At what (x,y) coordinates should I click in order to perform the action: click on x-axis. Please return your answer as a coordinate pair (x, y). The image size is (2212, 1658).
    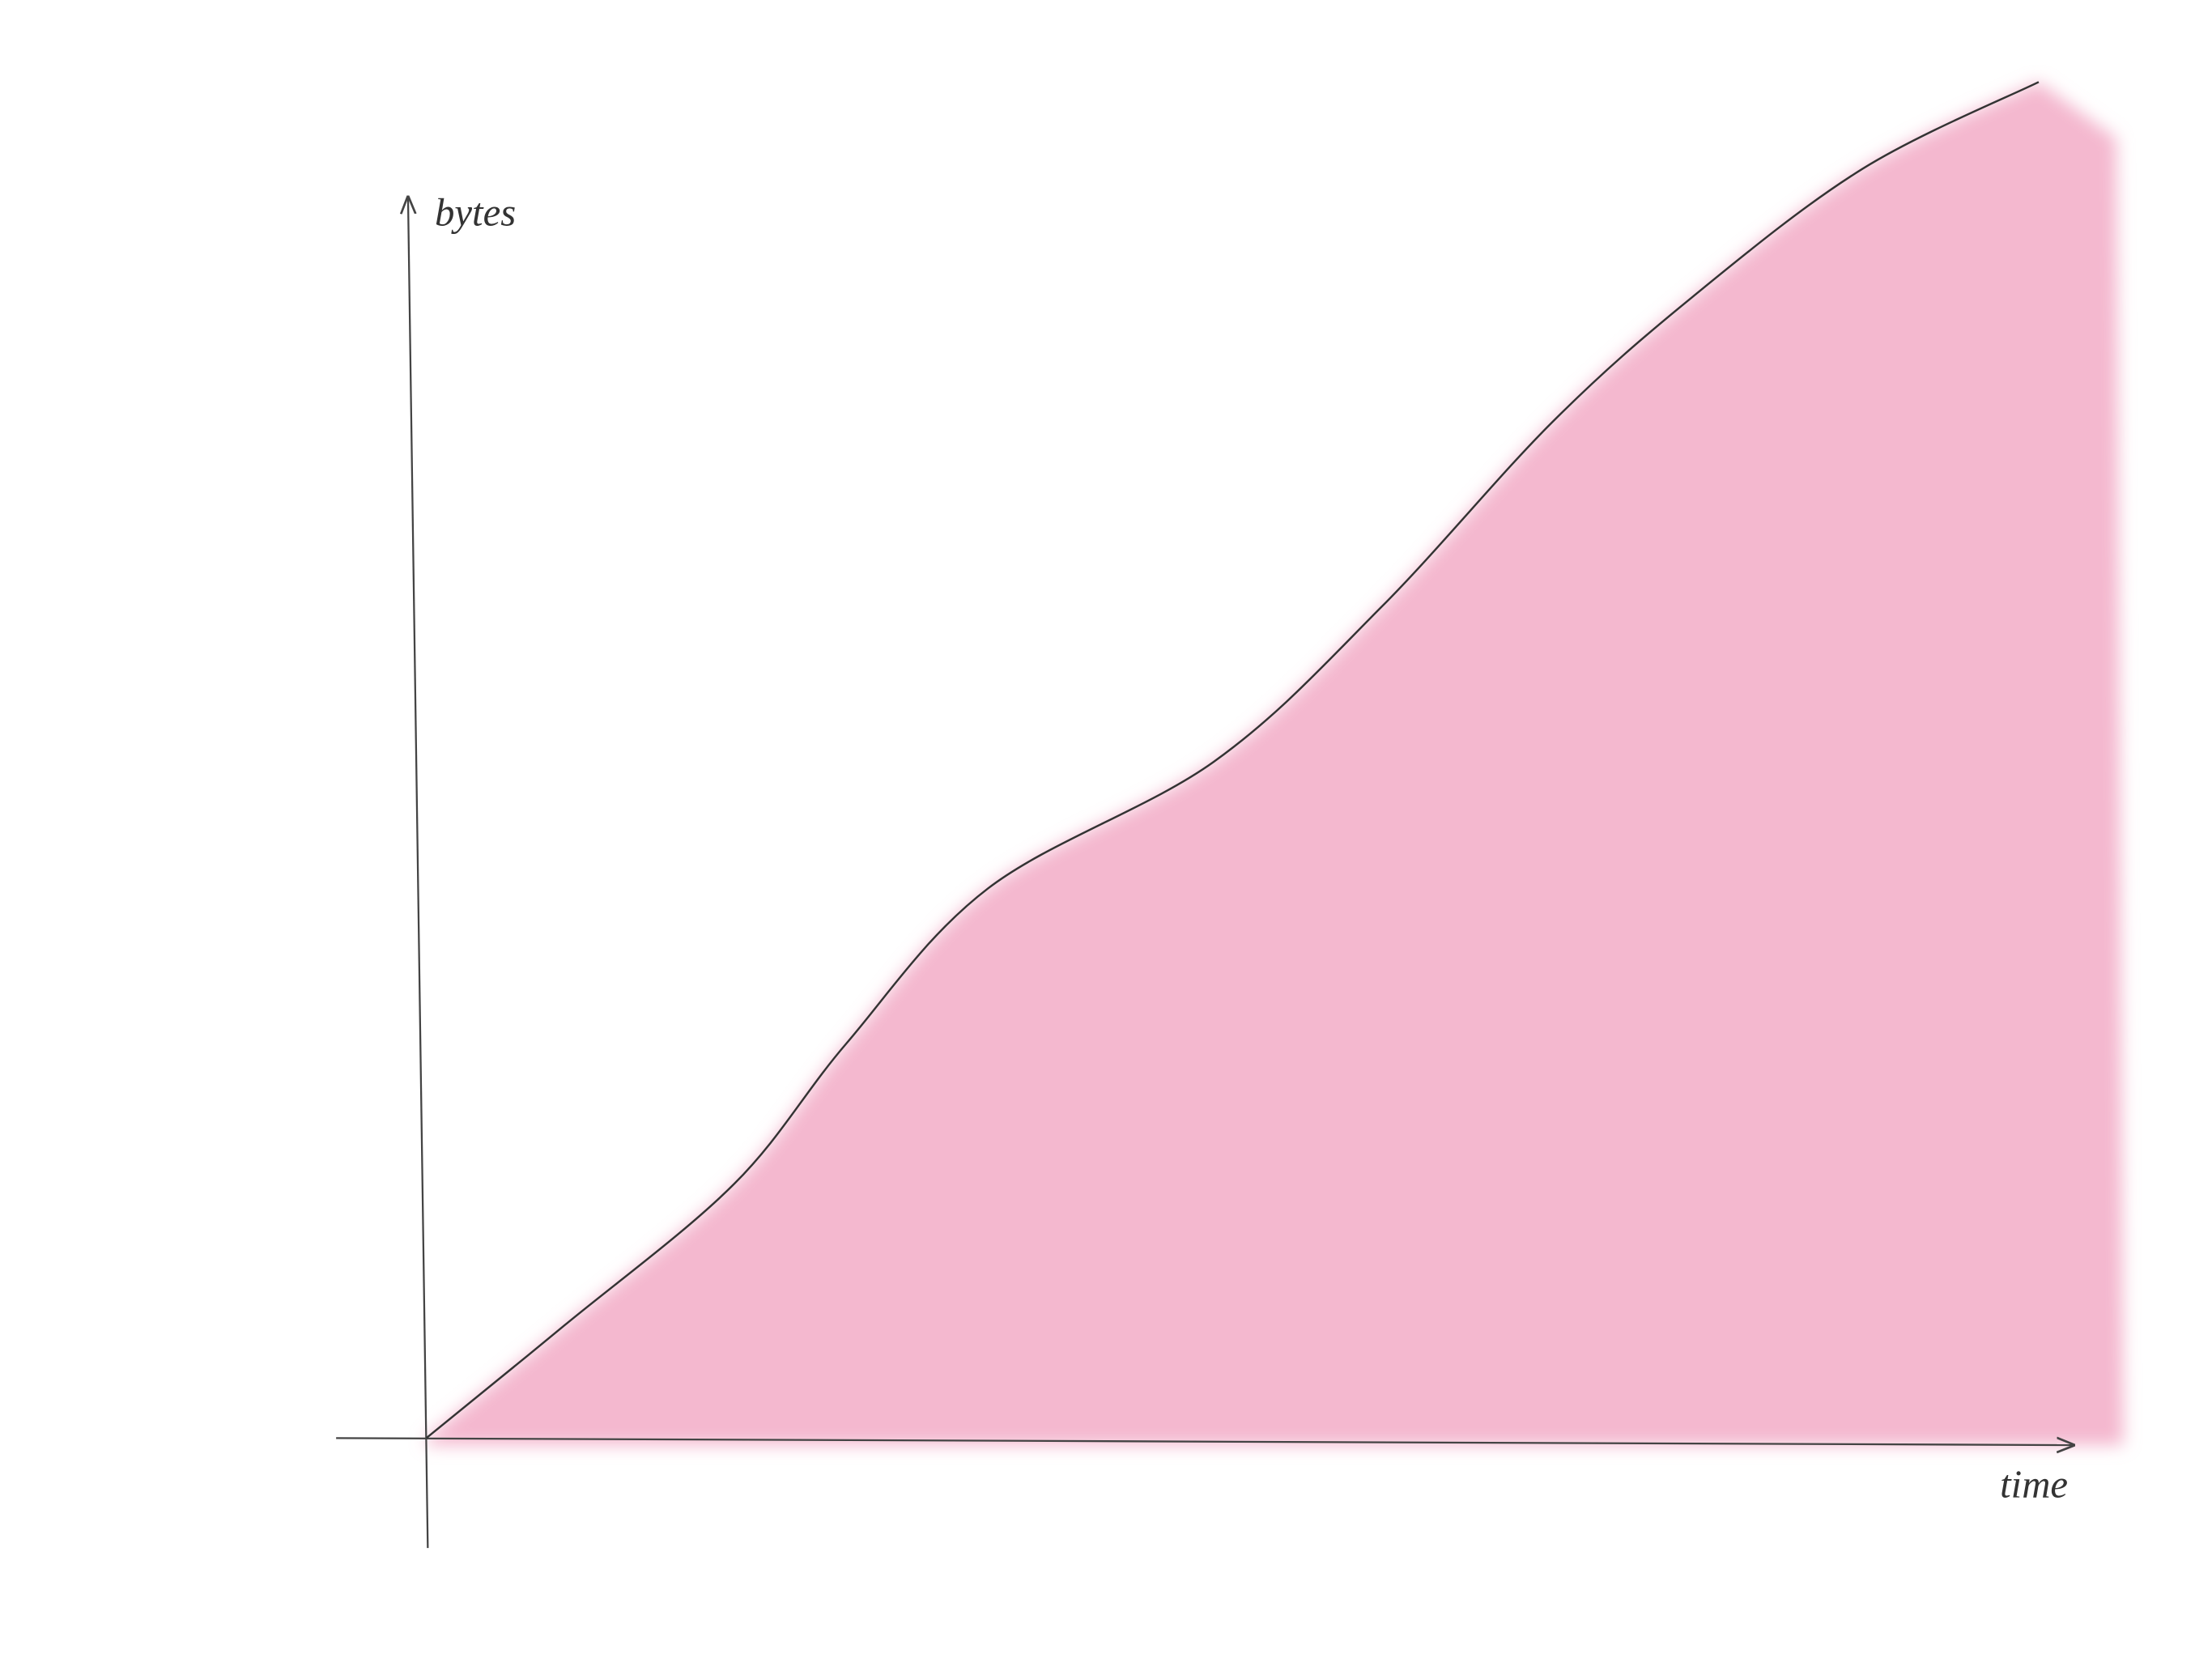
    Looking at the image, I should click on (1205, 1441).